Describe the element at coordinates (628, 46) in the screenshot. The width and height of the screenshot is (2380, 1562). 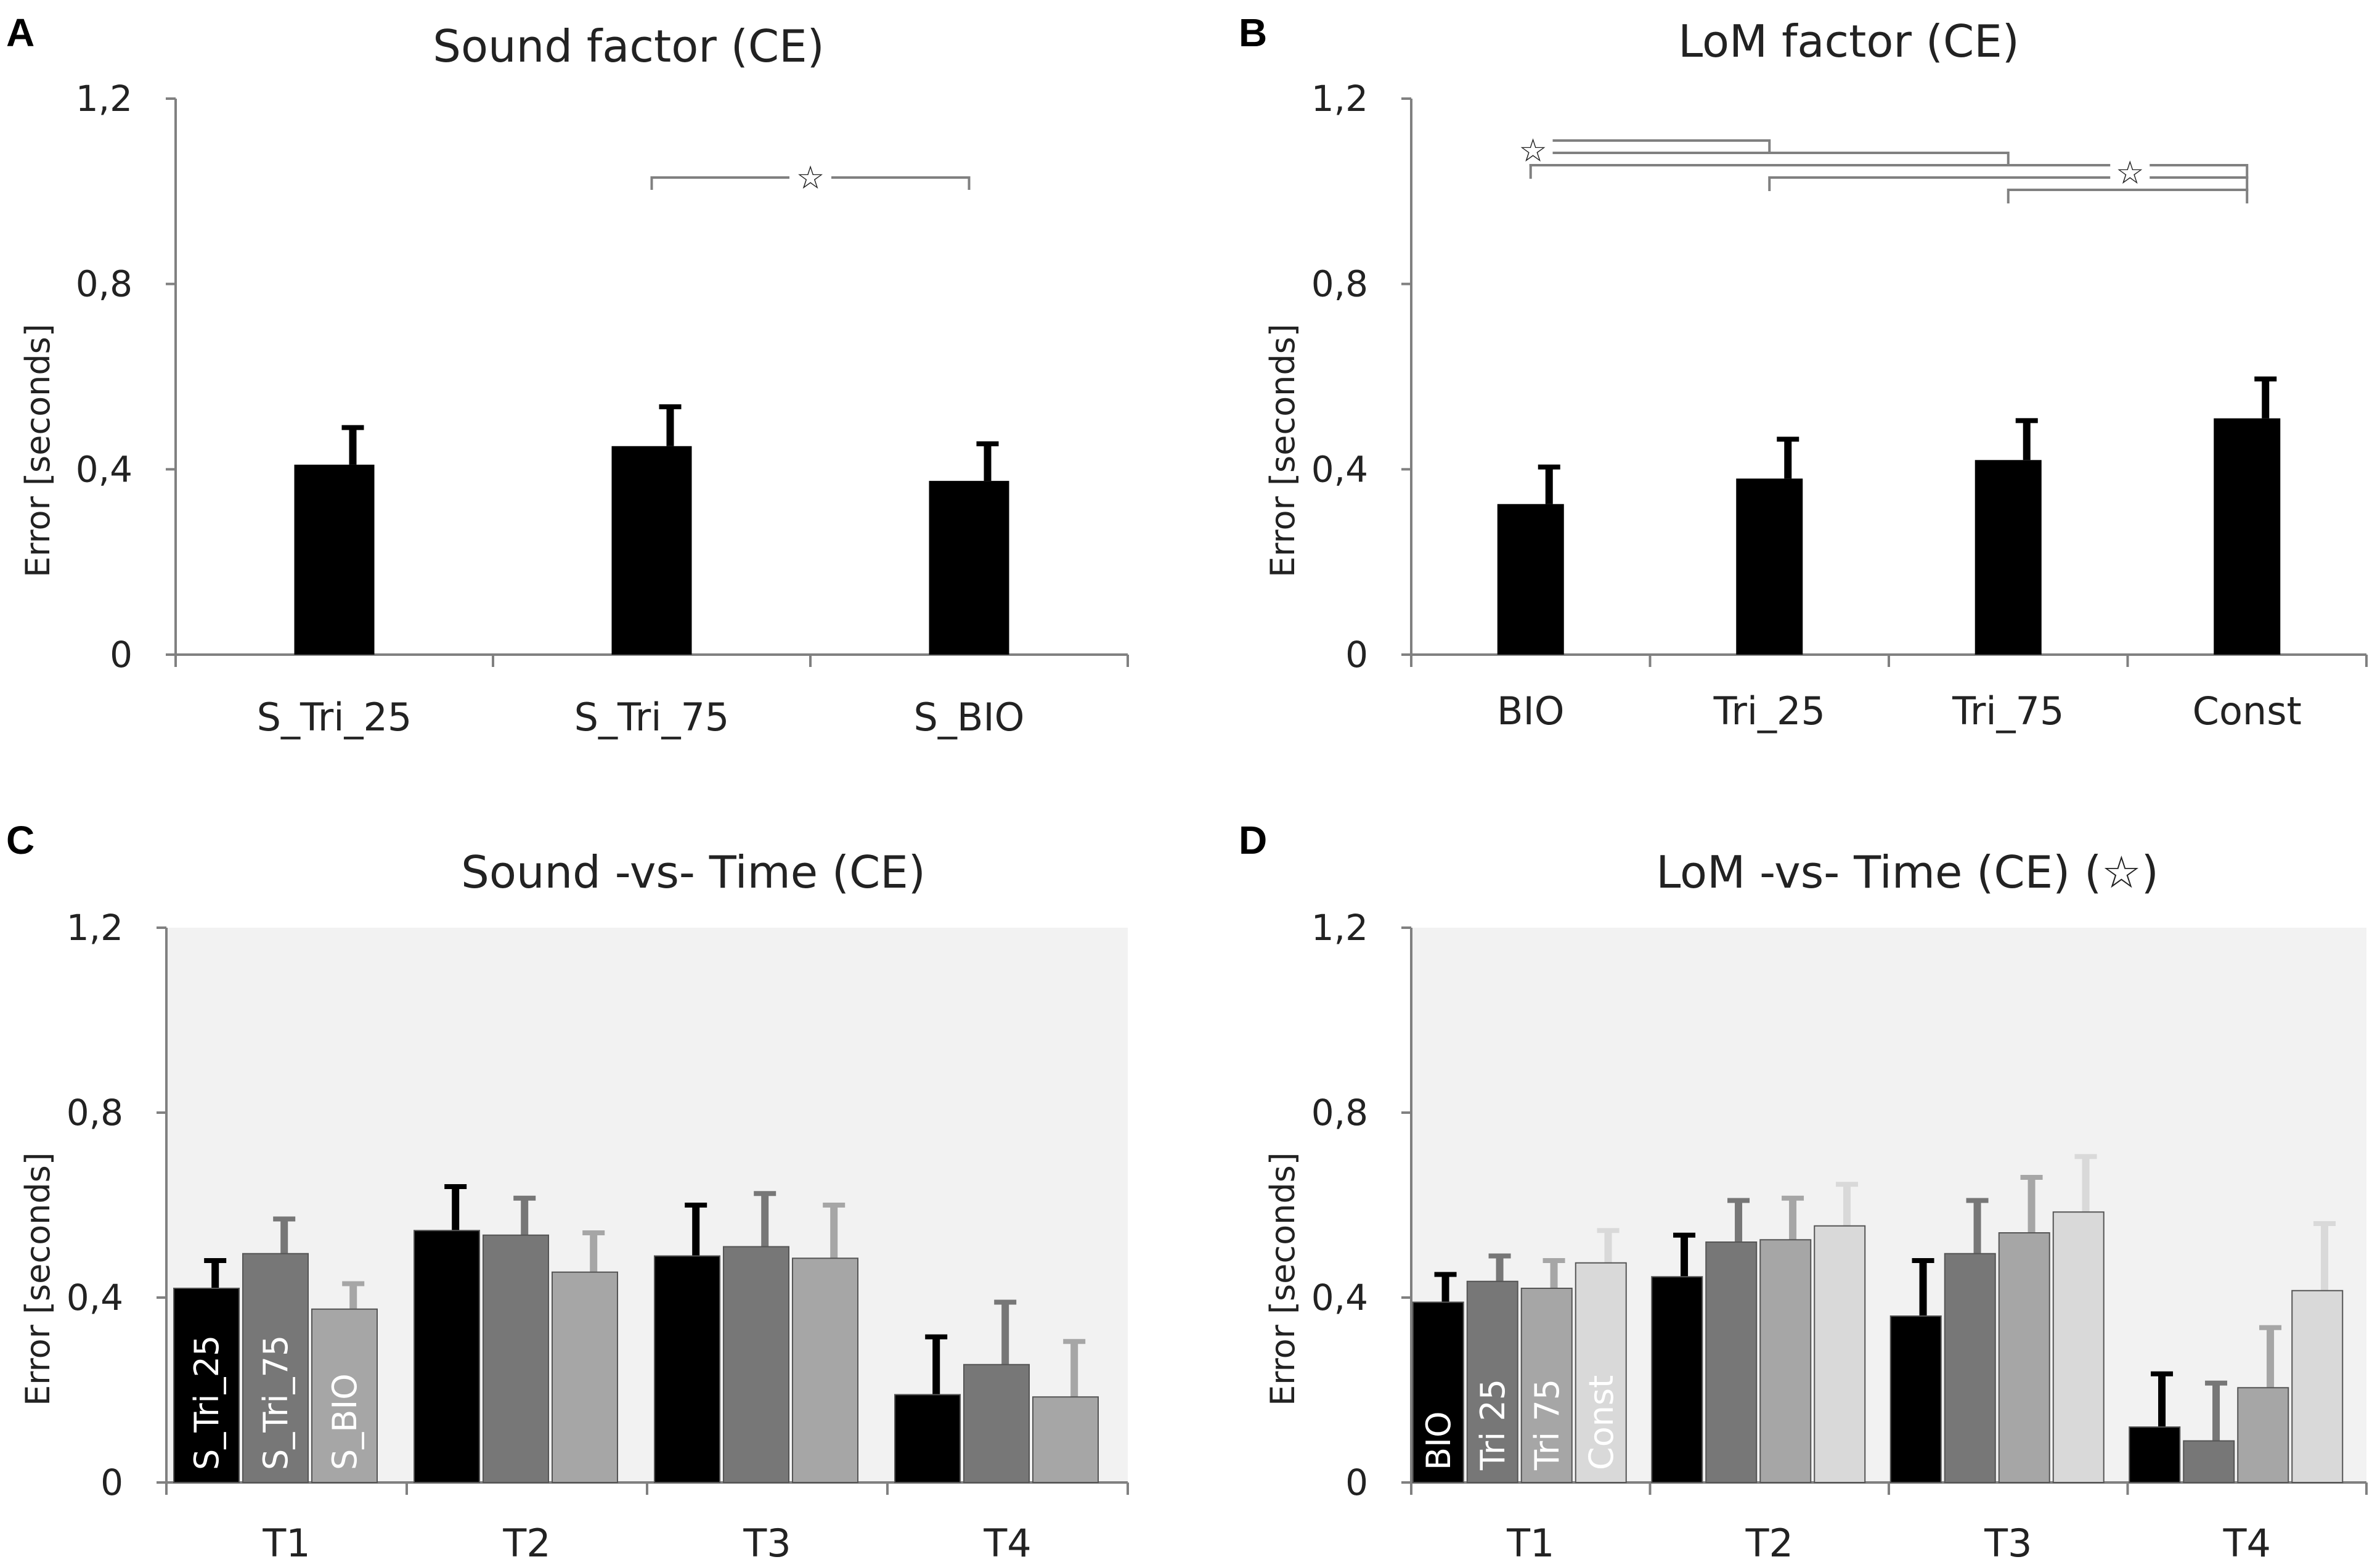
I see `chart-title: Sound factor (CE)` at that location.